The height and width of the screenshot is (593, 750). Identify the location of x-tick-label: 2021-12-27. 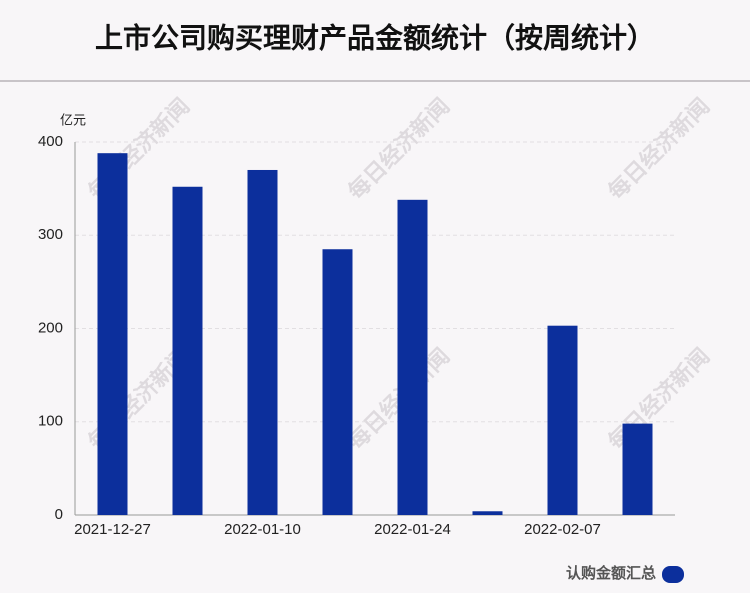
(112, 529).